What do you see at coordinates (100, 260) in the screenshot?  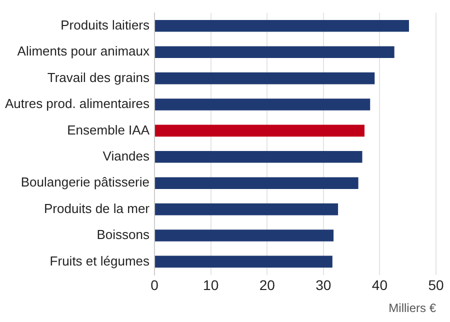 I see `y-tick-label: Fruits et légumes` at bounding box center [100, 260].